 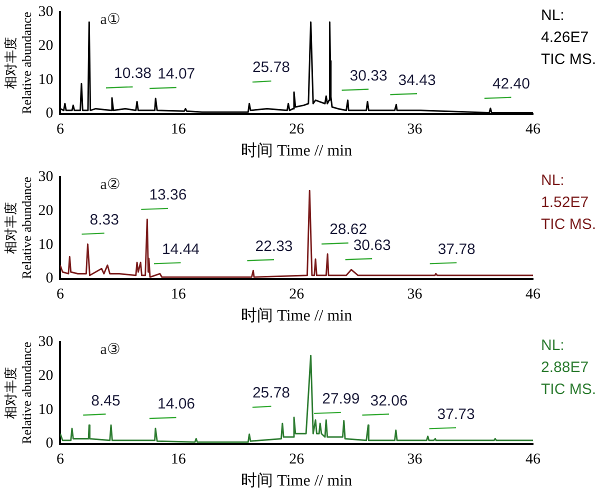 I want to click on text: 1.52E7, so click(x=565, y=203).